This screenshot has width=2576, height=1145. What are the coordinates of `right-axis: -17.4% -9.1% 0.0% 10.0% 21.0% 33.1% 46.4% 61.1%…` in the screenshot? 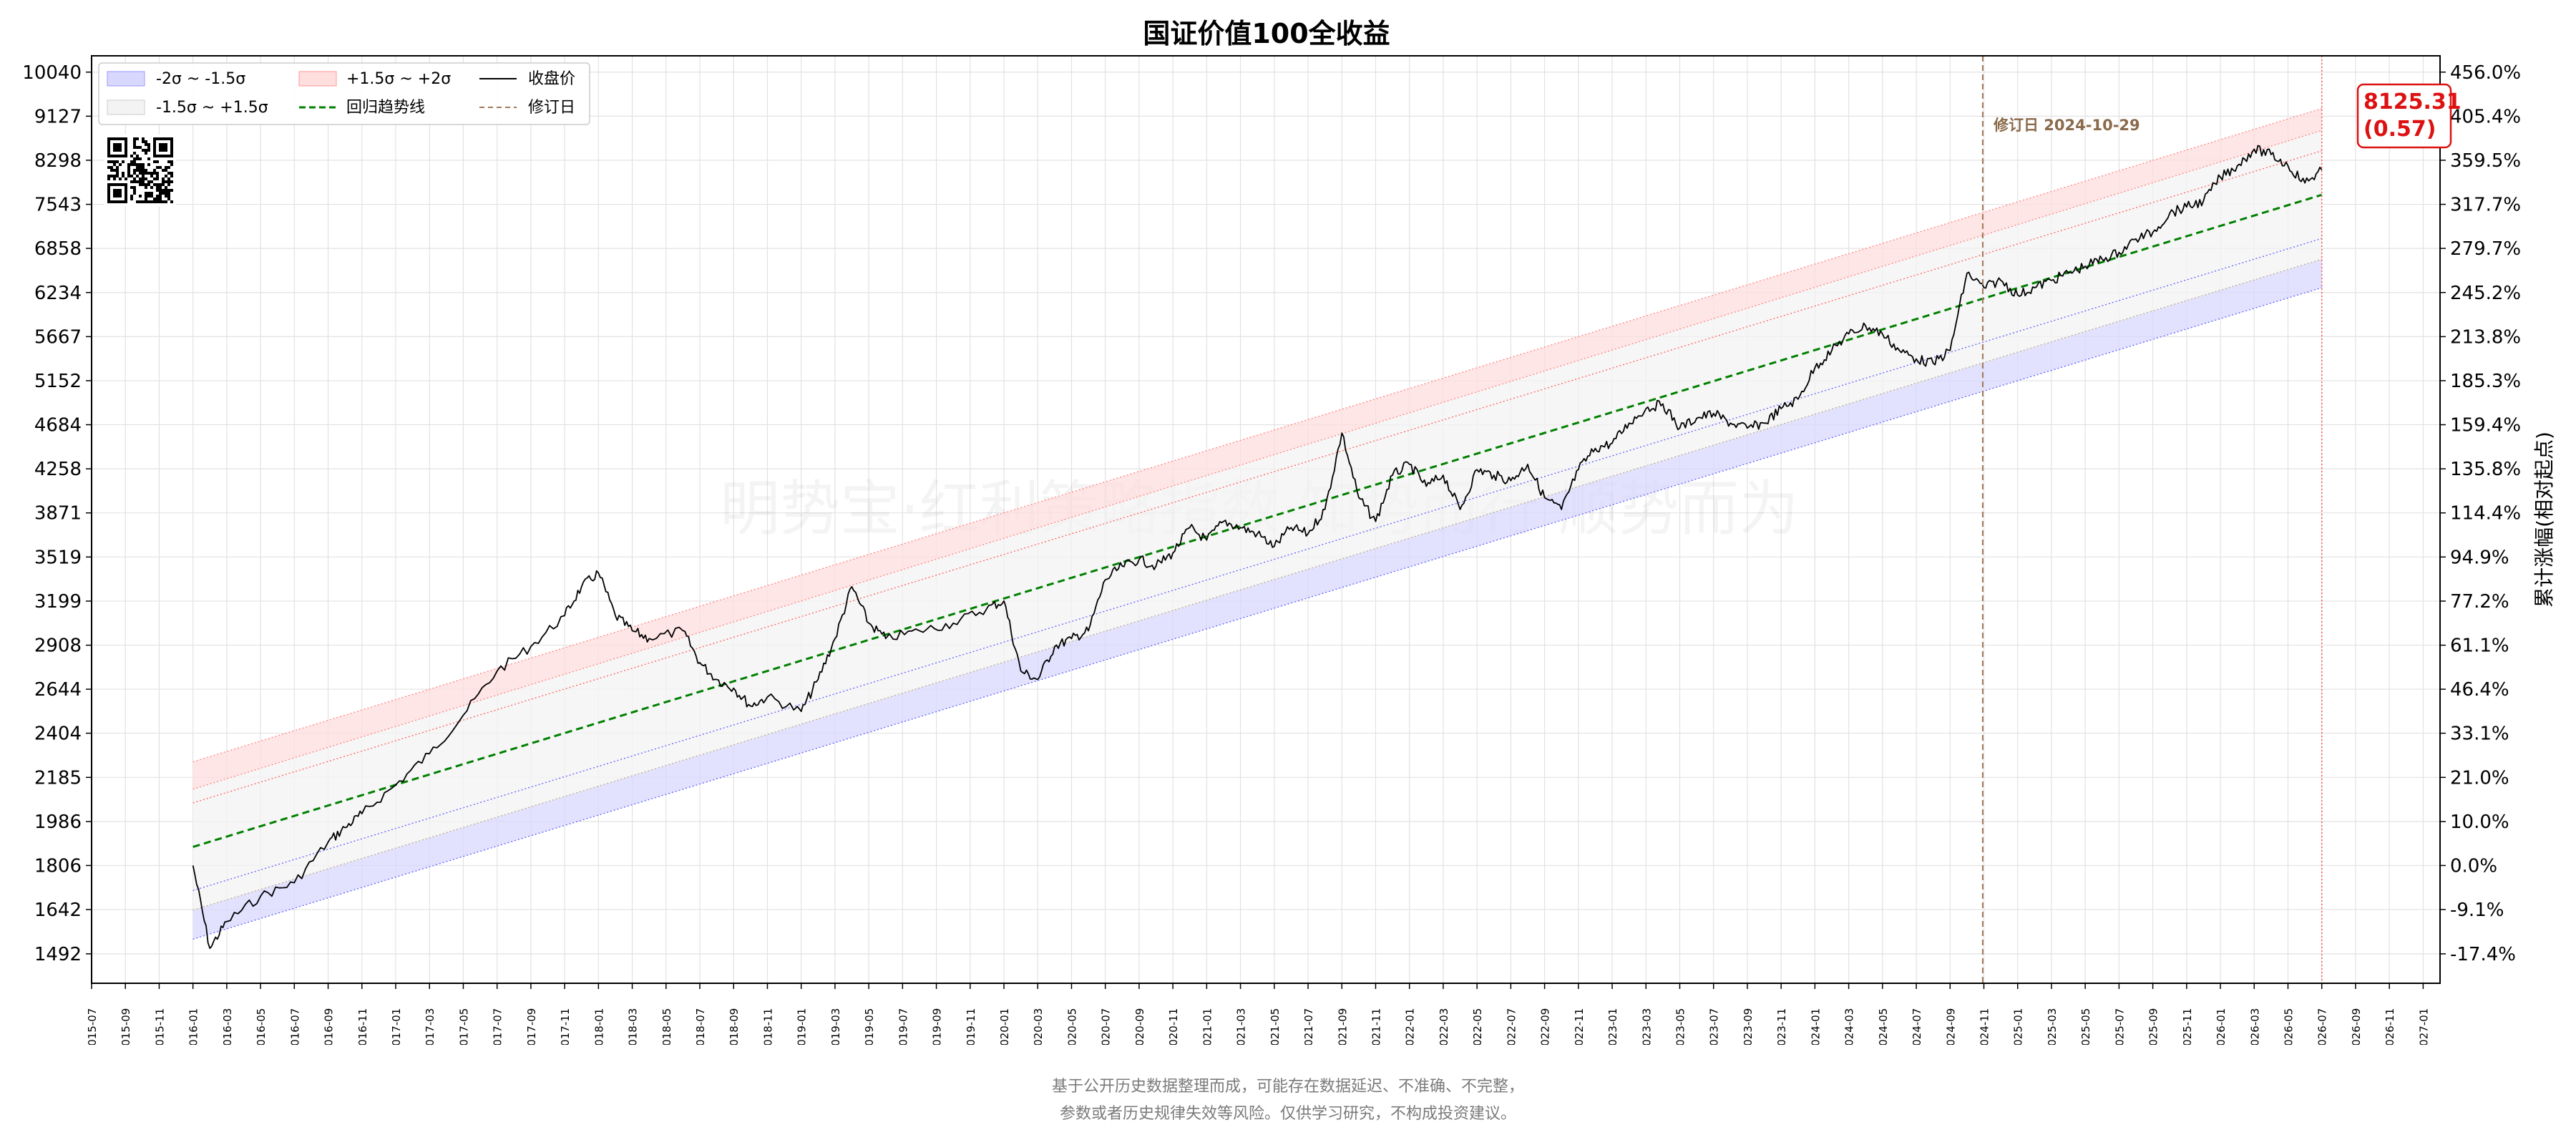 It's located at (2480, 513).